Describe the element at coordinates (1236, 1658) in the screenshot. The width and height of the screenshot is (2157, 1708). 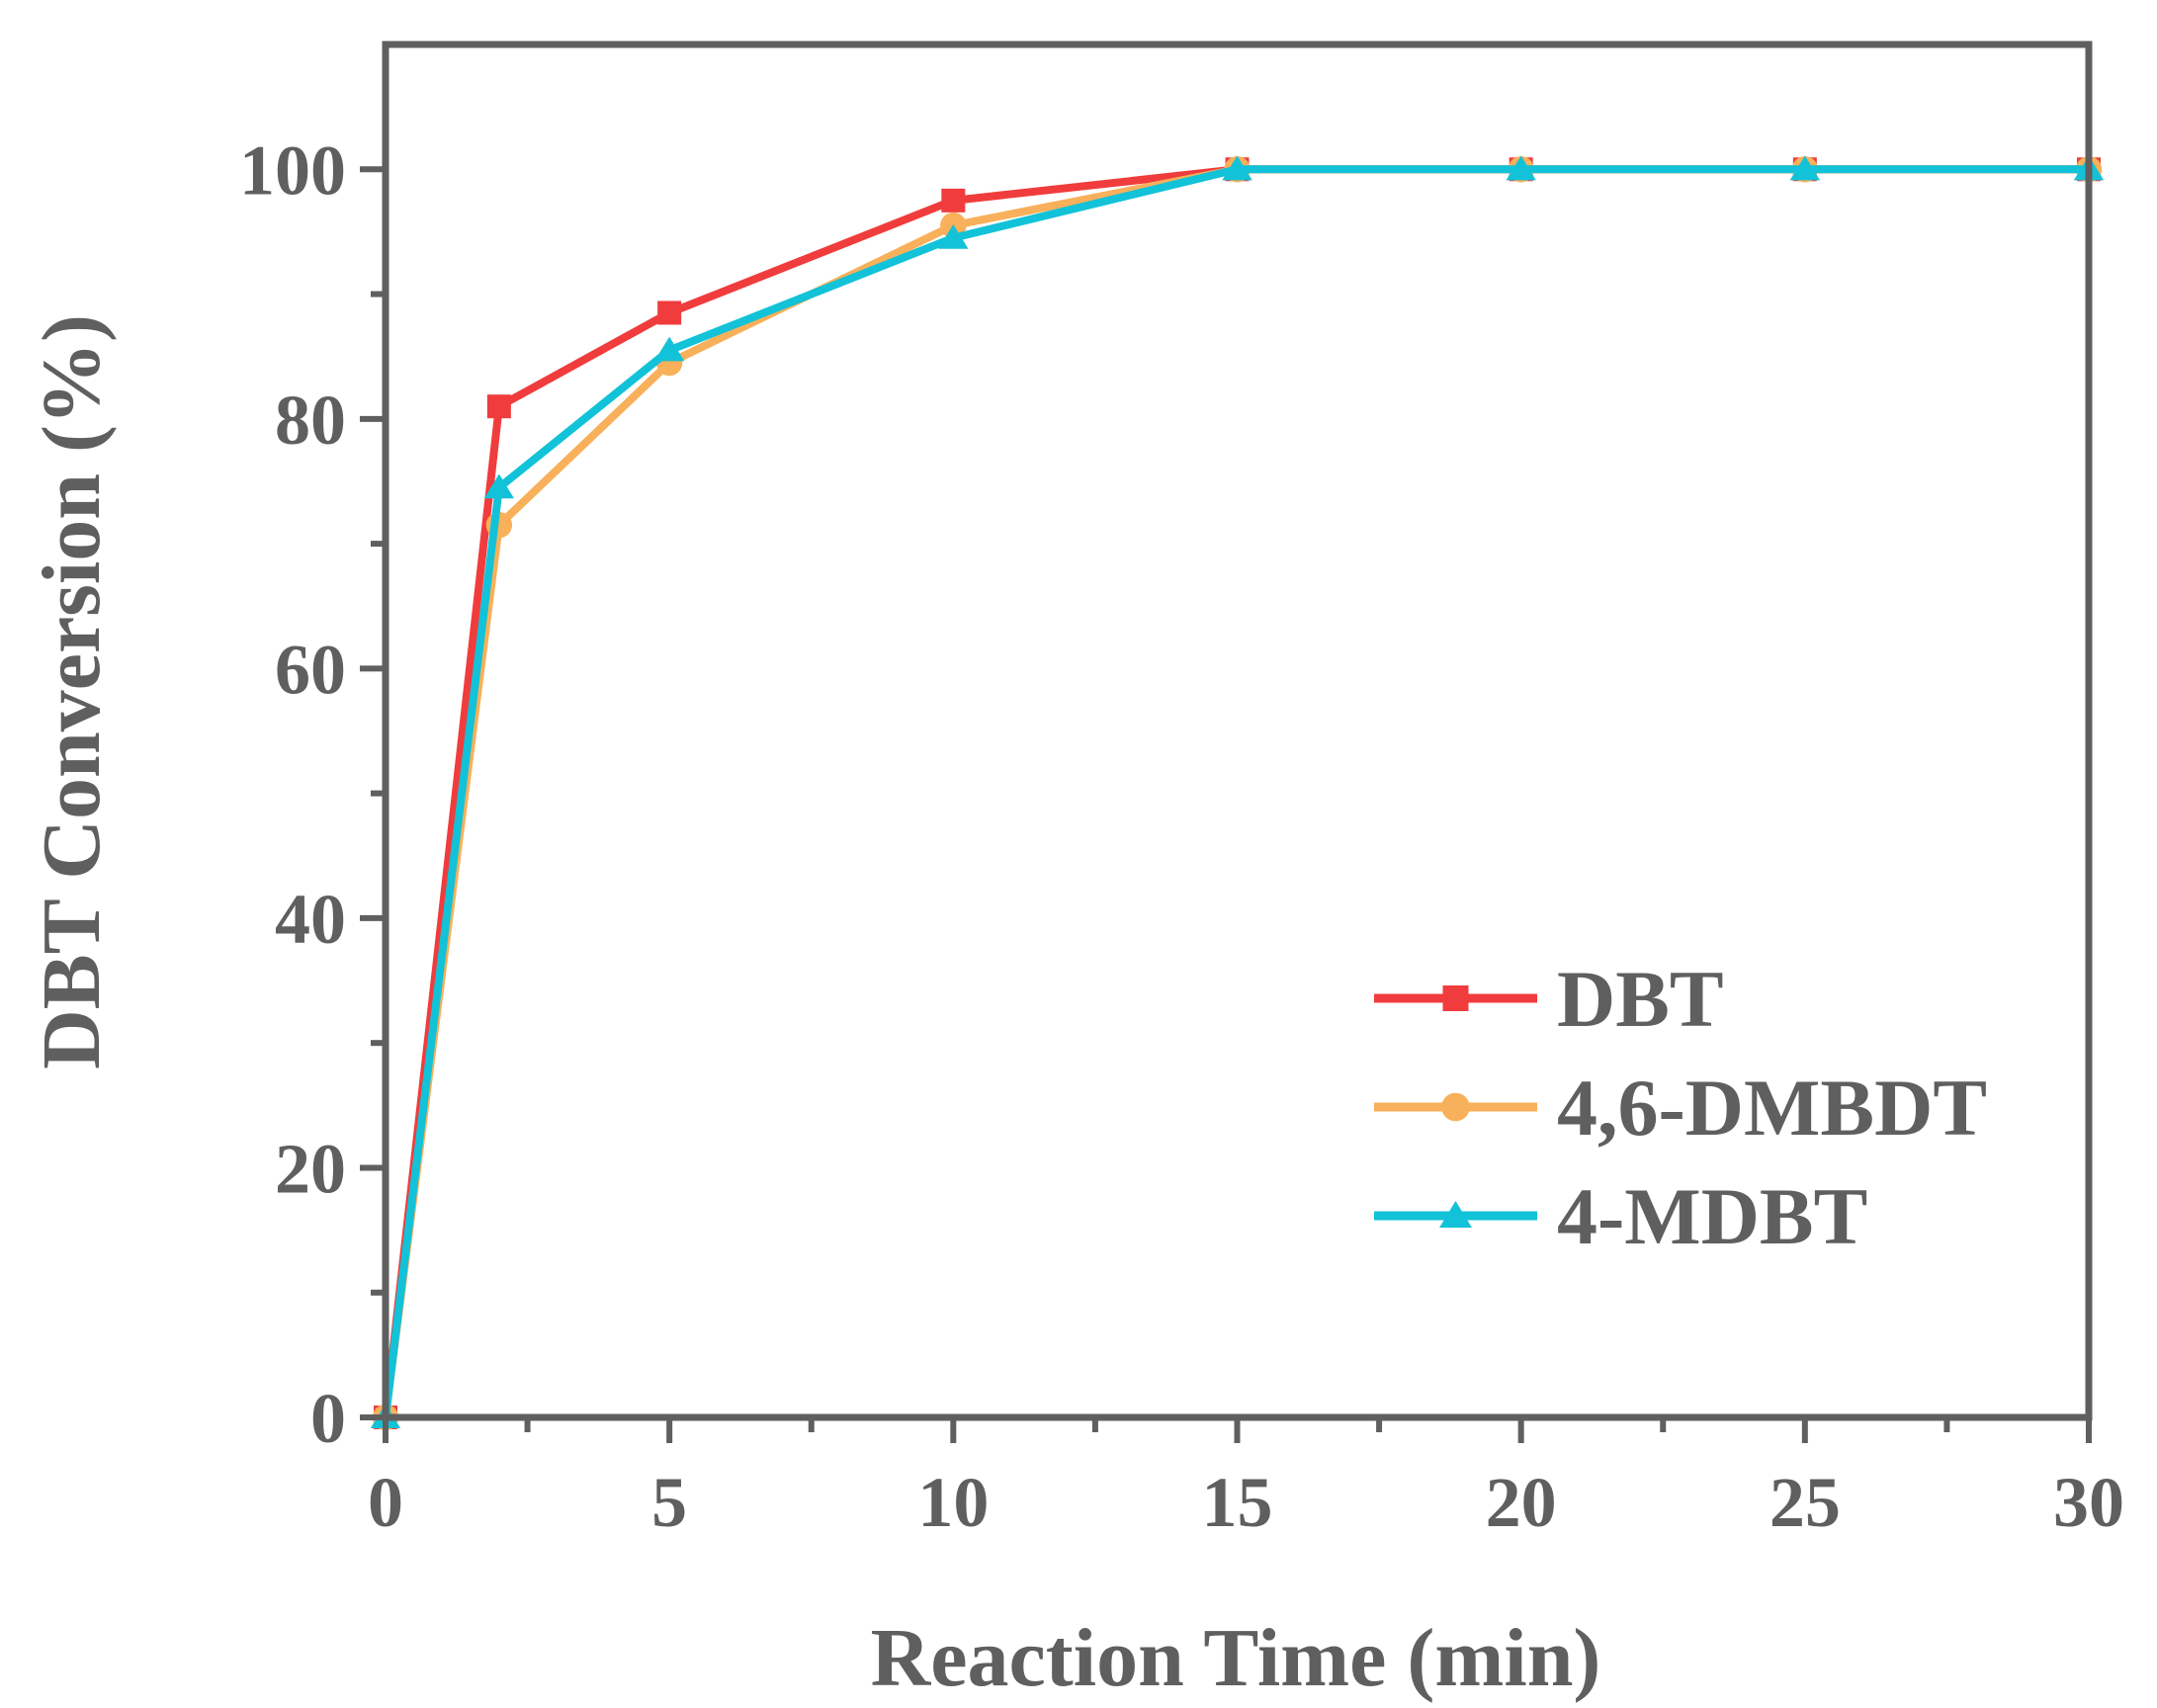
I see `x-axis-title: Reaction Time (min)` at that location.